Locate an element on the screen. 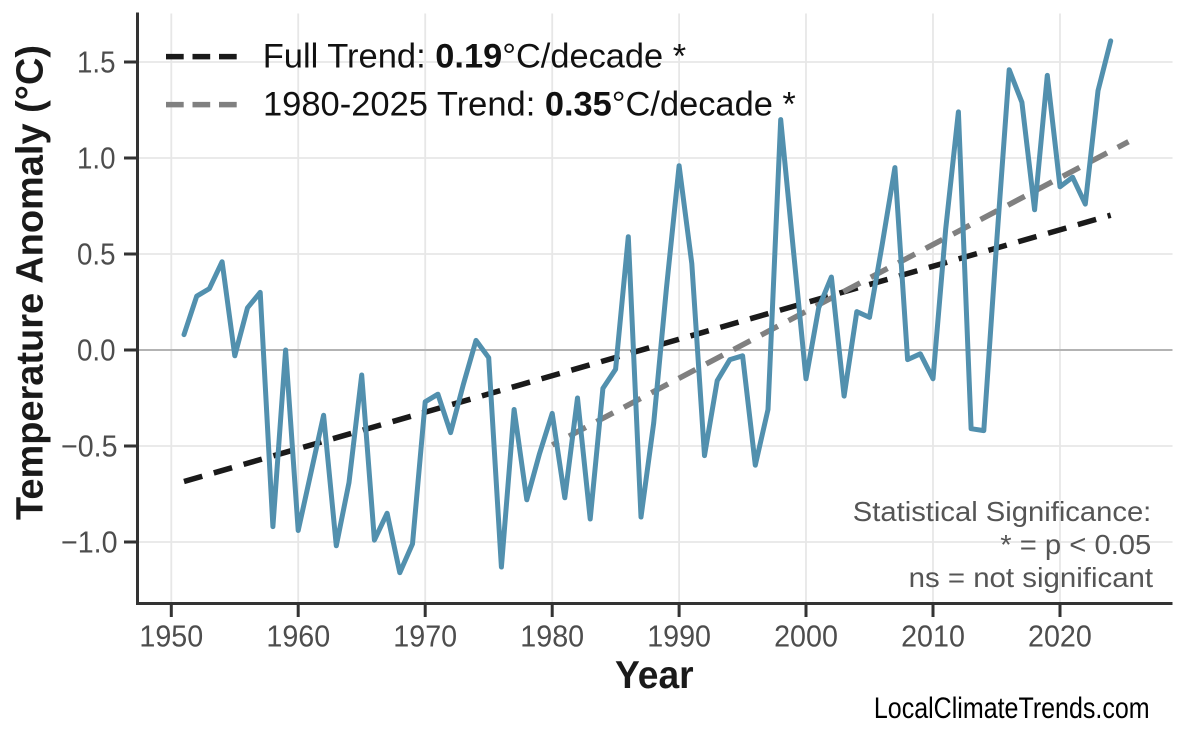  svg-text: 1980-2025 Trend: is located at coordinates (404, 105).